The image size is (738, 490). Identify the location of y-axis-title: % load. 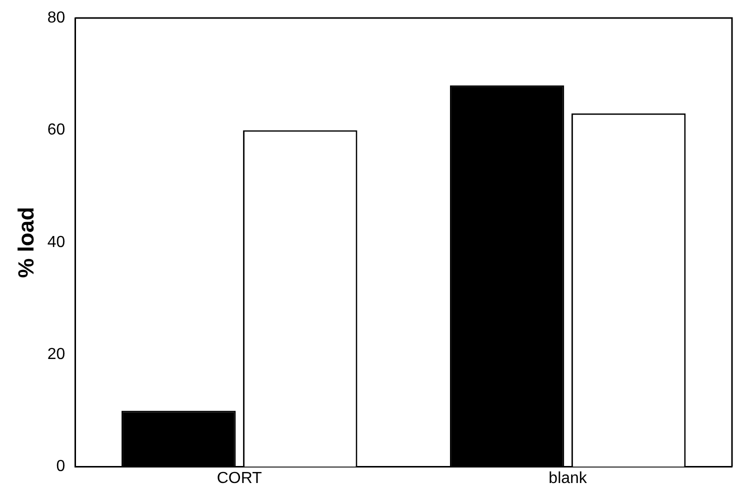
(25, 242).